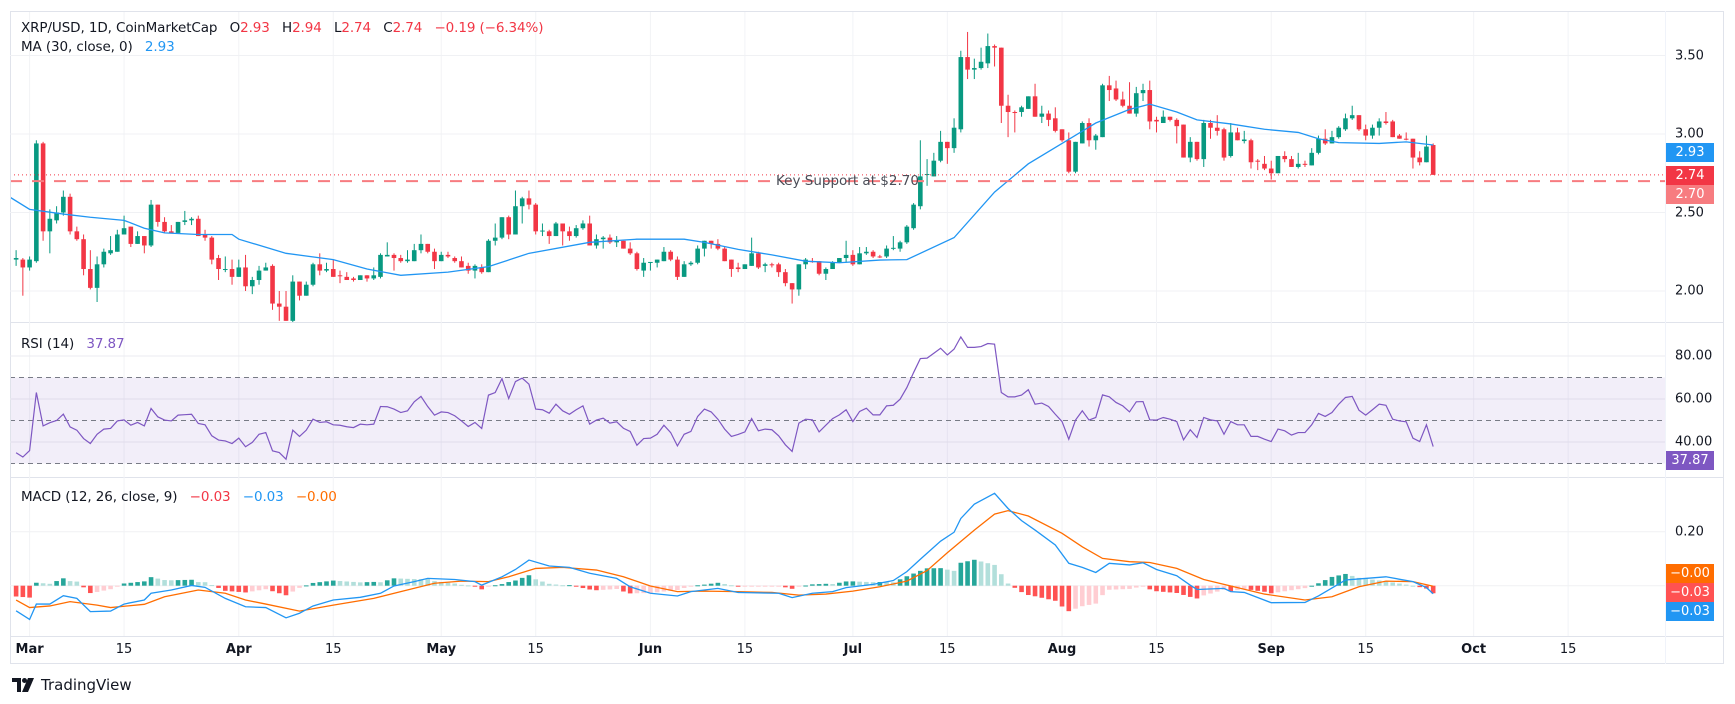 The image size is (1735, 704). What do you see at coordinates (119, 28) in the screenshot?
I see `symbol-title: XRP/USD, 1D, CoinMarketCap` at bounding box center [119, 28].